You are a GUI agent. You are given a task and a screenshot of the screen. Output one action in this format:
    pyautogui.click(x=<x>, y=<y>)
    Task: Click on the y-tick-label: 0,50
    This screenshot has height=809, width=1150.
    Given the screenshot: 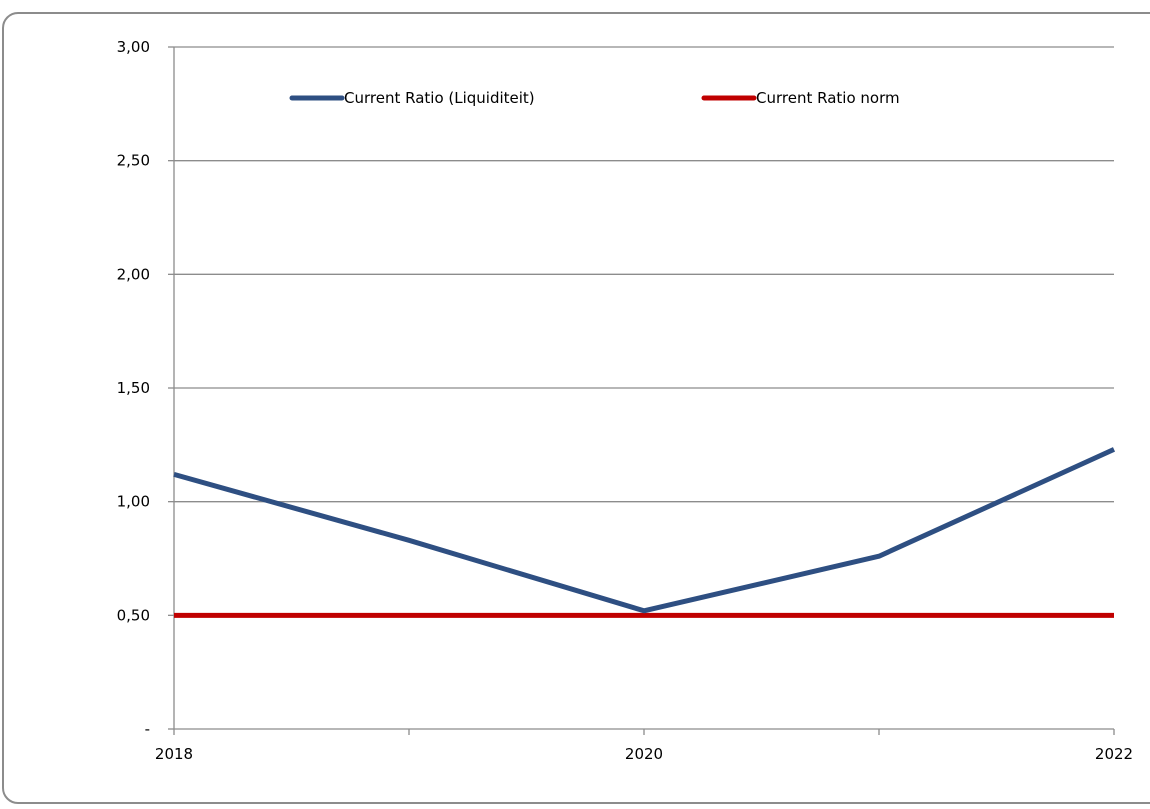 What is the action you would take?
    pyautogui.click(x=133, y=615)
    